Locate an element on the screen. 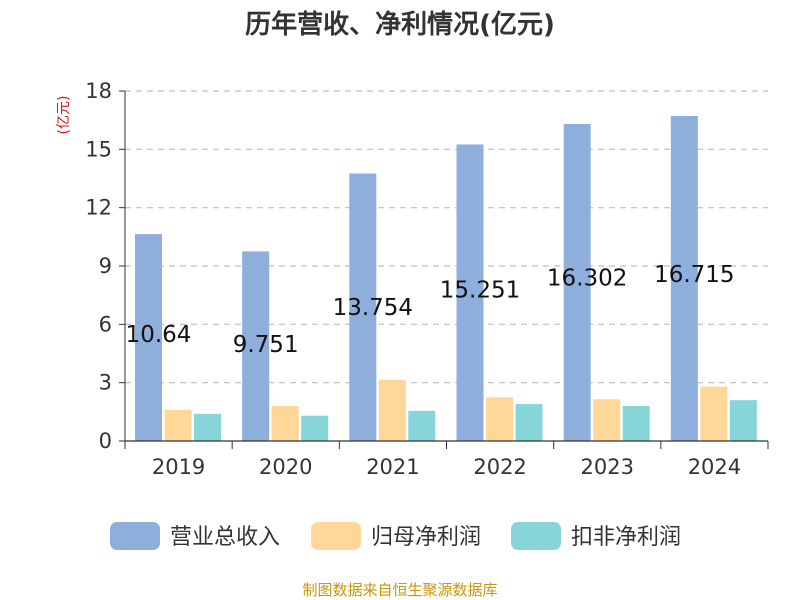 The width and height of the screenshot is (800, 600). y-tick-label: 15 is located at coordinates (98, 149).